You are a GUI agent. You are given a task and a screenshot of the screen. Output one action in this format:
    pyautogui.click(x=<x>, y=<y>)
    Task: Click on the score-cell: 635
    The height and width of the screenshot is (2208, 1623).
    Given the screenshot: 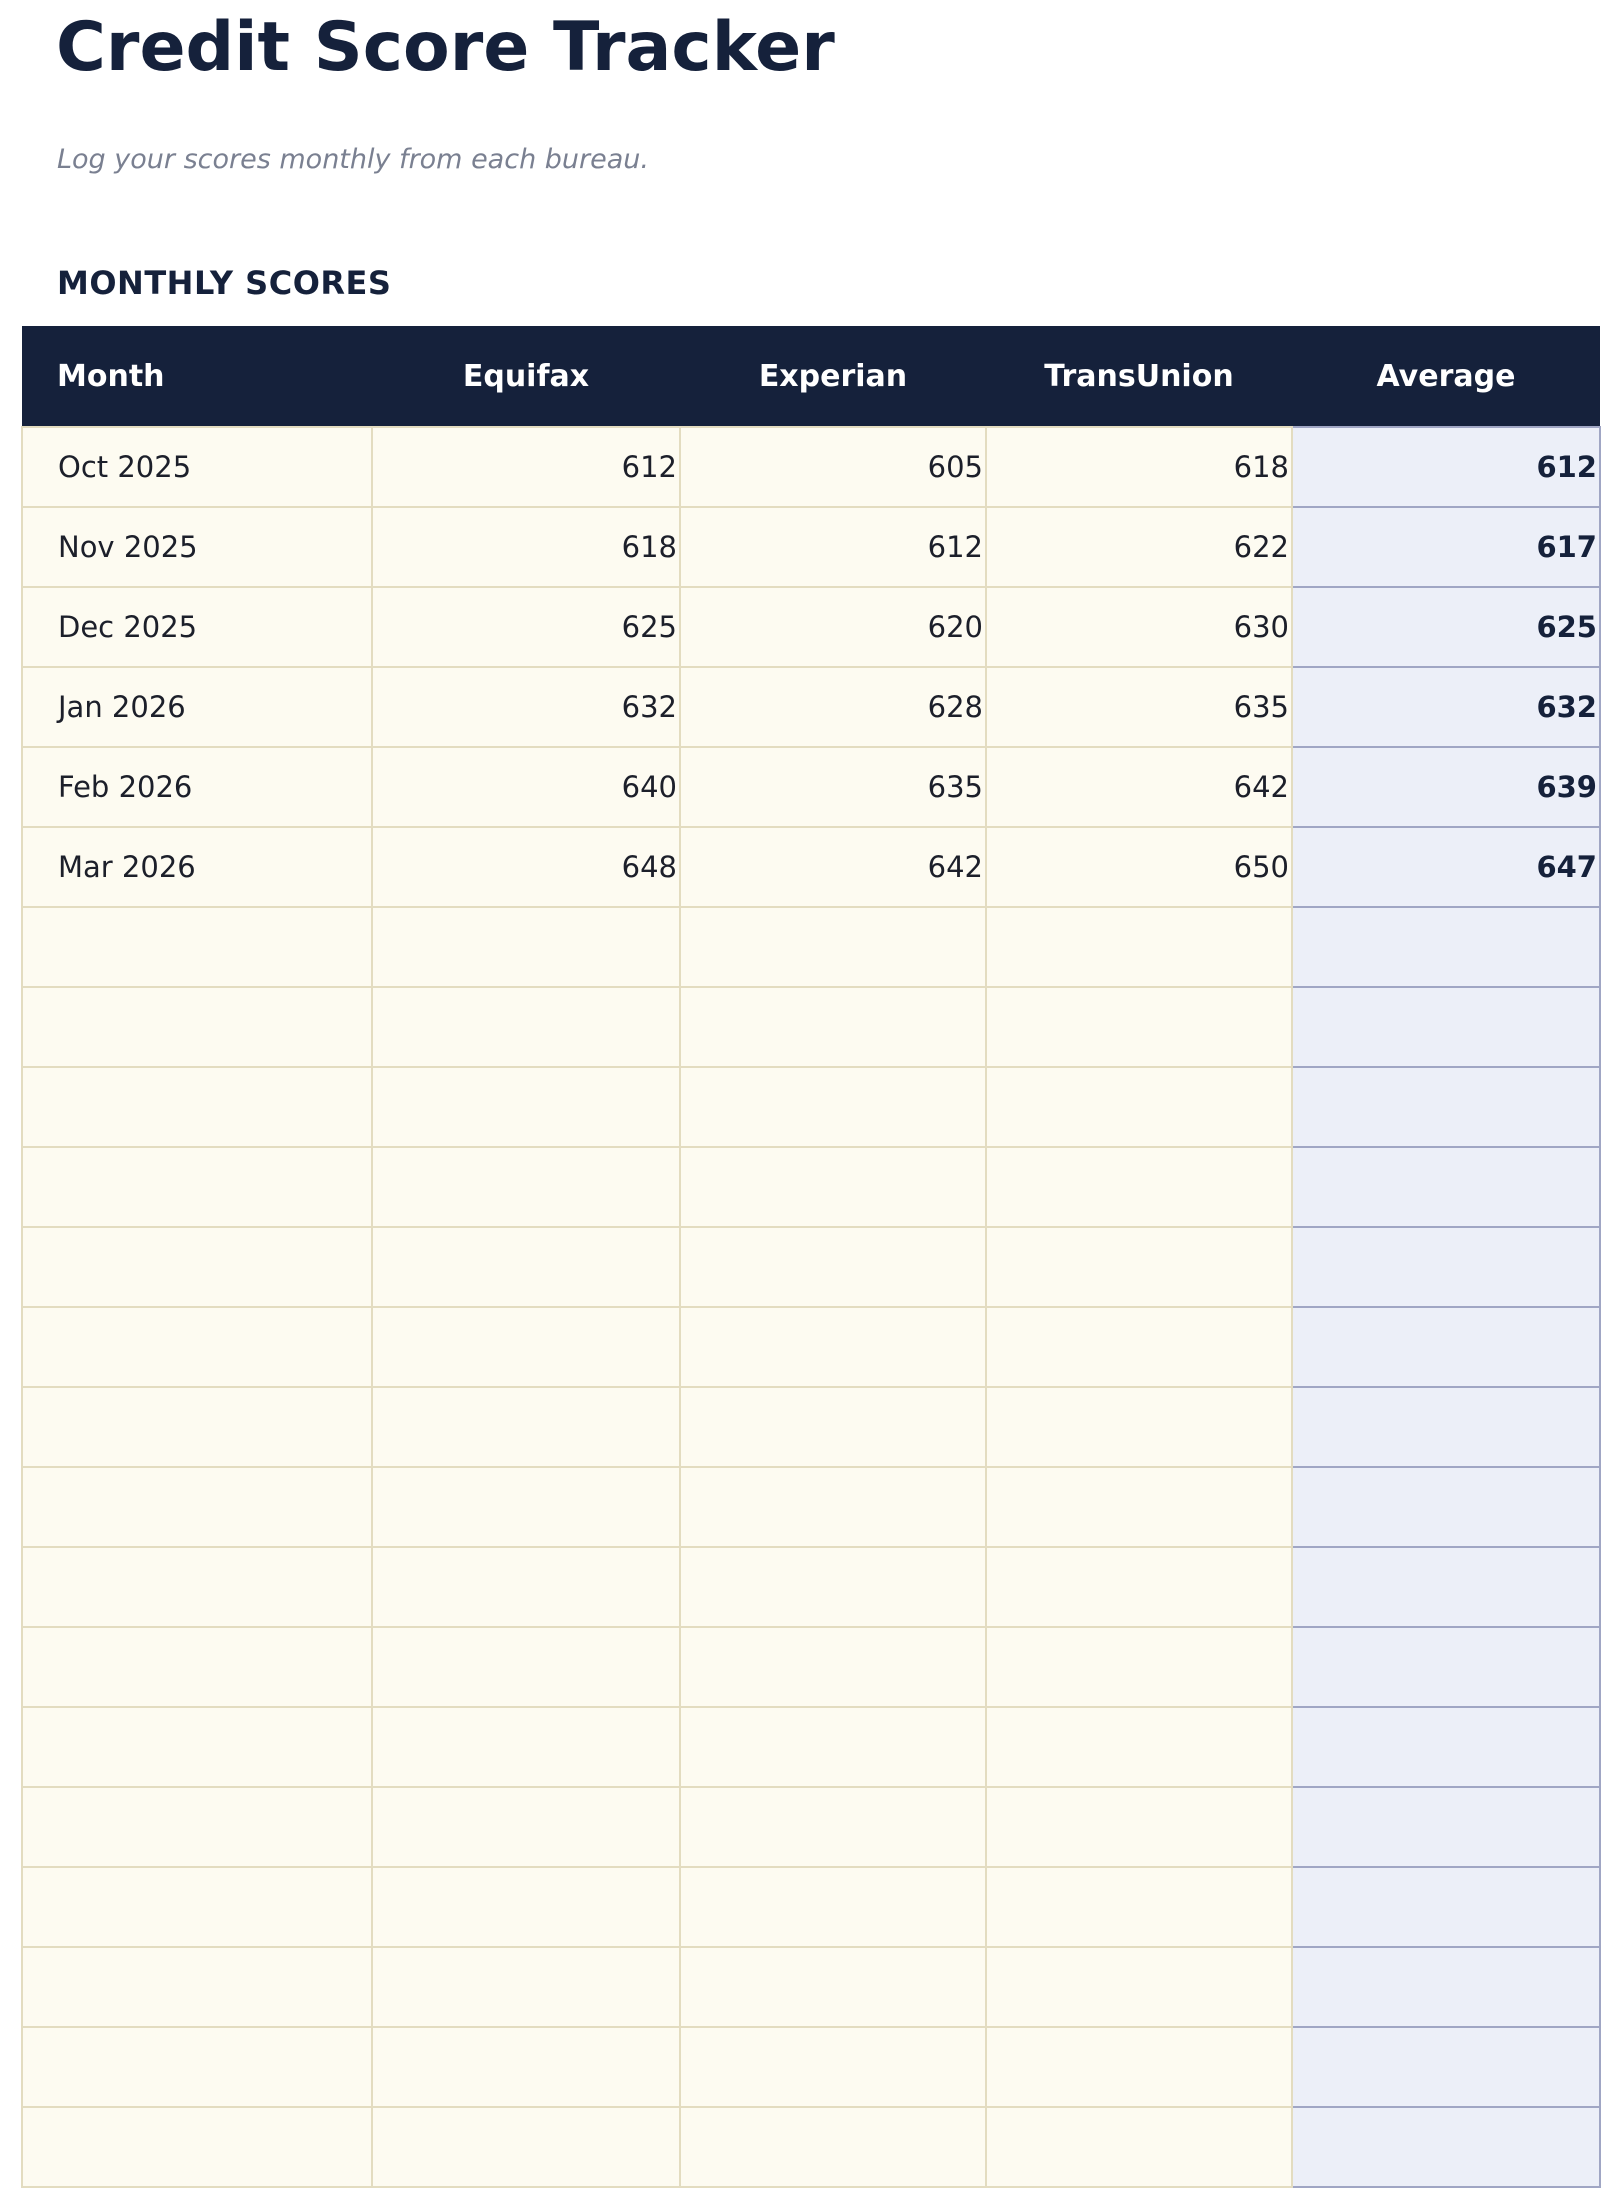 What is the action you would take?
    pyautogui.click(x=1139, y=707)
    